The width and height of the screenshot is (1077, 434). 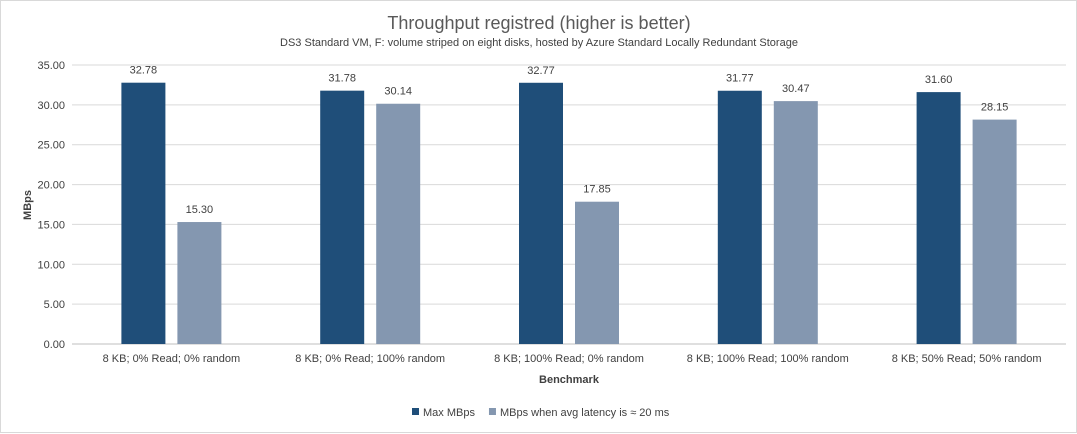 I want to click on data-label: 32.78, so click(x=144, y=71).